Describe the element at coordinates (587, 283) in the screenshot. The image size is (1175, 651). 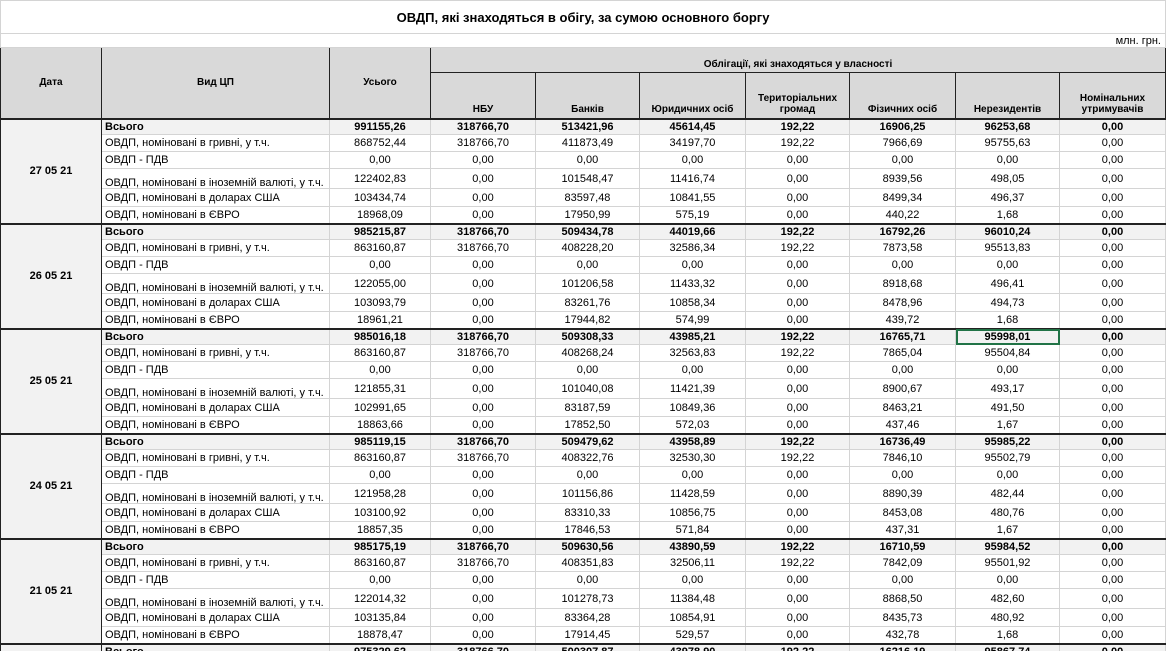
I see `value-cell: 101206,58` at that location.